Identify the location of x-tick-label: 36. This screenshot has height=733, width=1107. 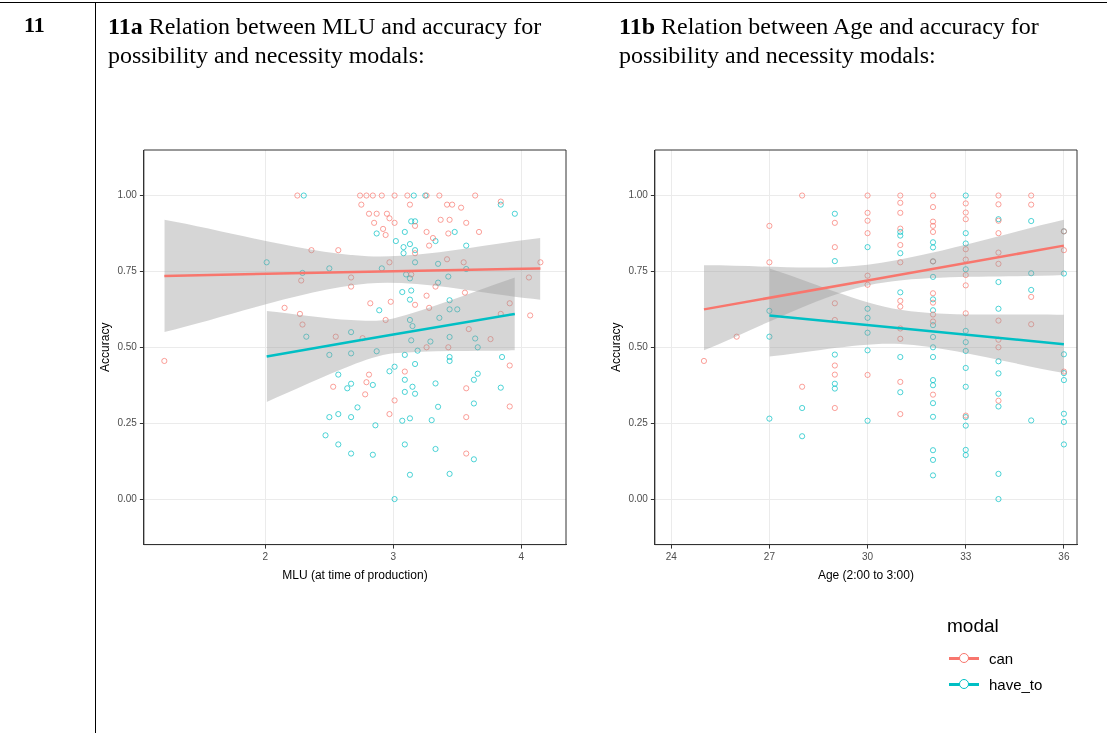
(1064, 557).